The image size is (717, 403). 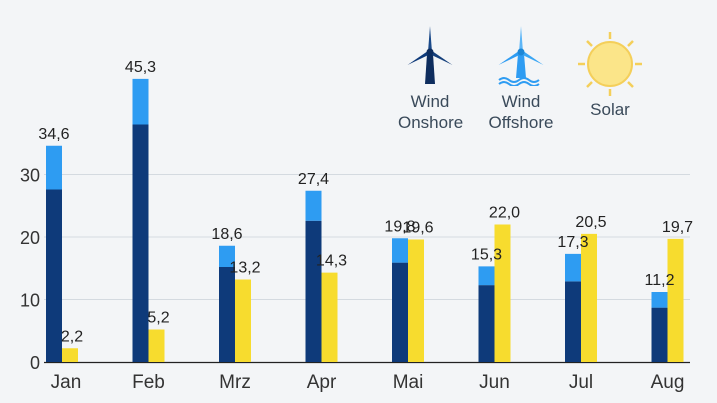 I want to click on y-tick-label: 30, so click(x=30, y=176).